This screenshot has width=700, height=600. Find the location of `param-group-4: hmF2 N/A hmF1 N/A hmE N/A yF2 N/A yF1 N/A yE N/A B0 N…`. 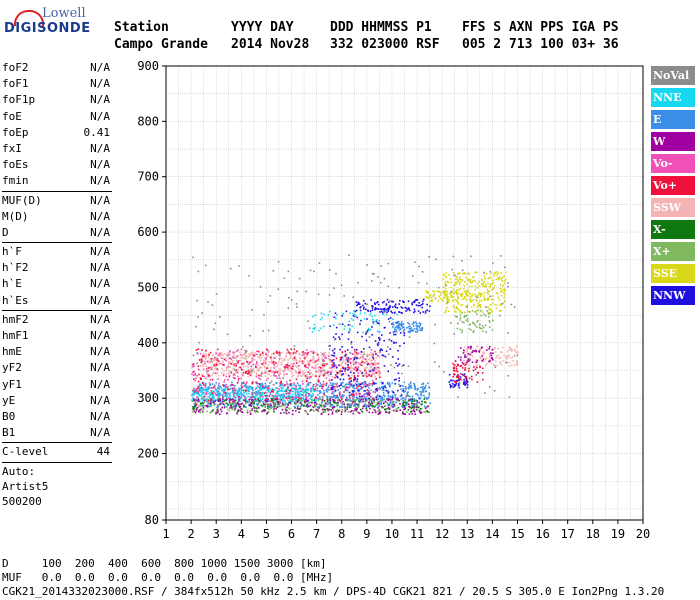

param-group-4: hmF2 N/A hmF1 N/A hmE N/A yF2 N/A yF1 N/A yE N/A B0 N… is located at coordinates (57, 377).